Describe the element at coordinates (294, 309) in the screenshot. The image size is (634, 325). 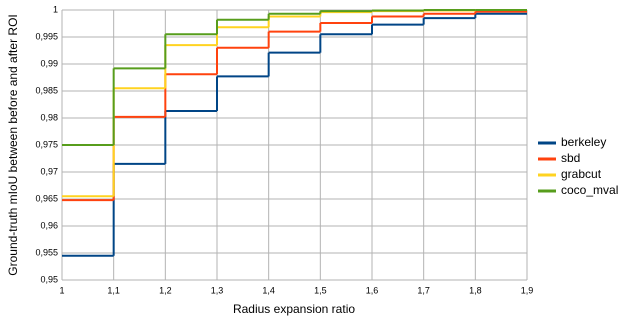
I see `x-axis-title: Radius expansion ratio` at that location.